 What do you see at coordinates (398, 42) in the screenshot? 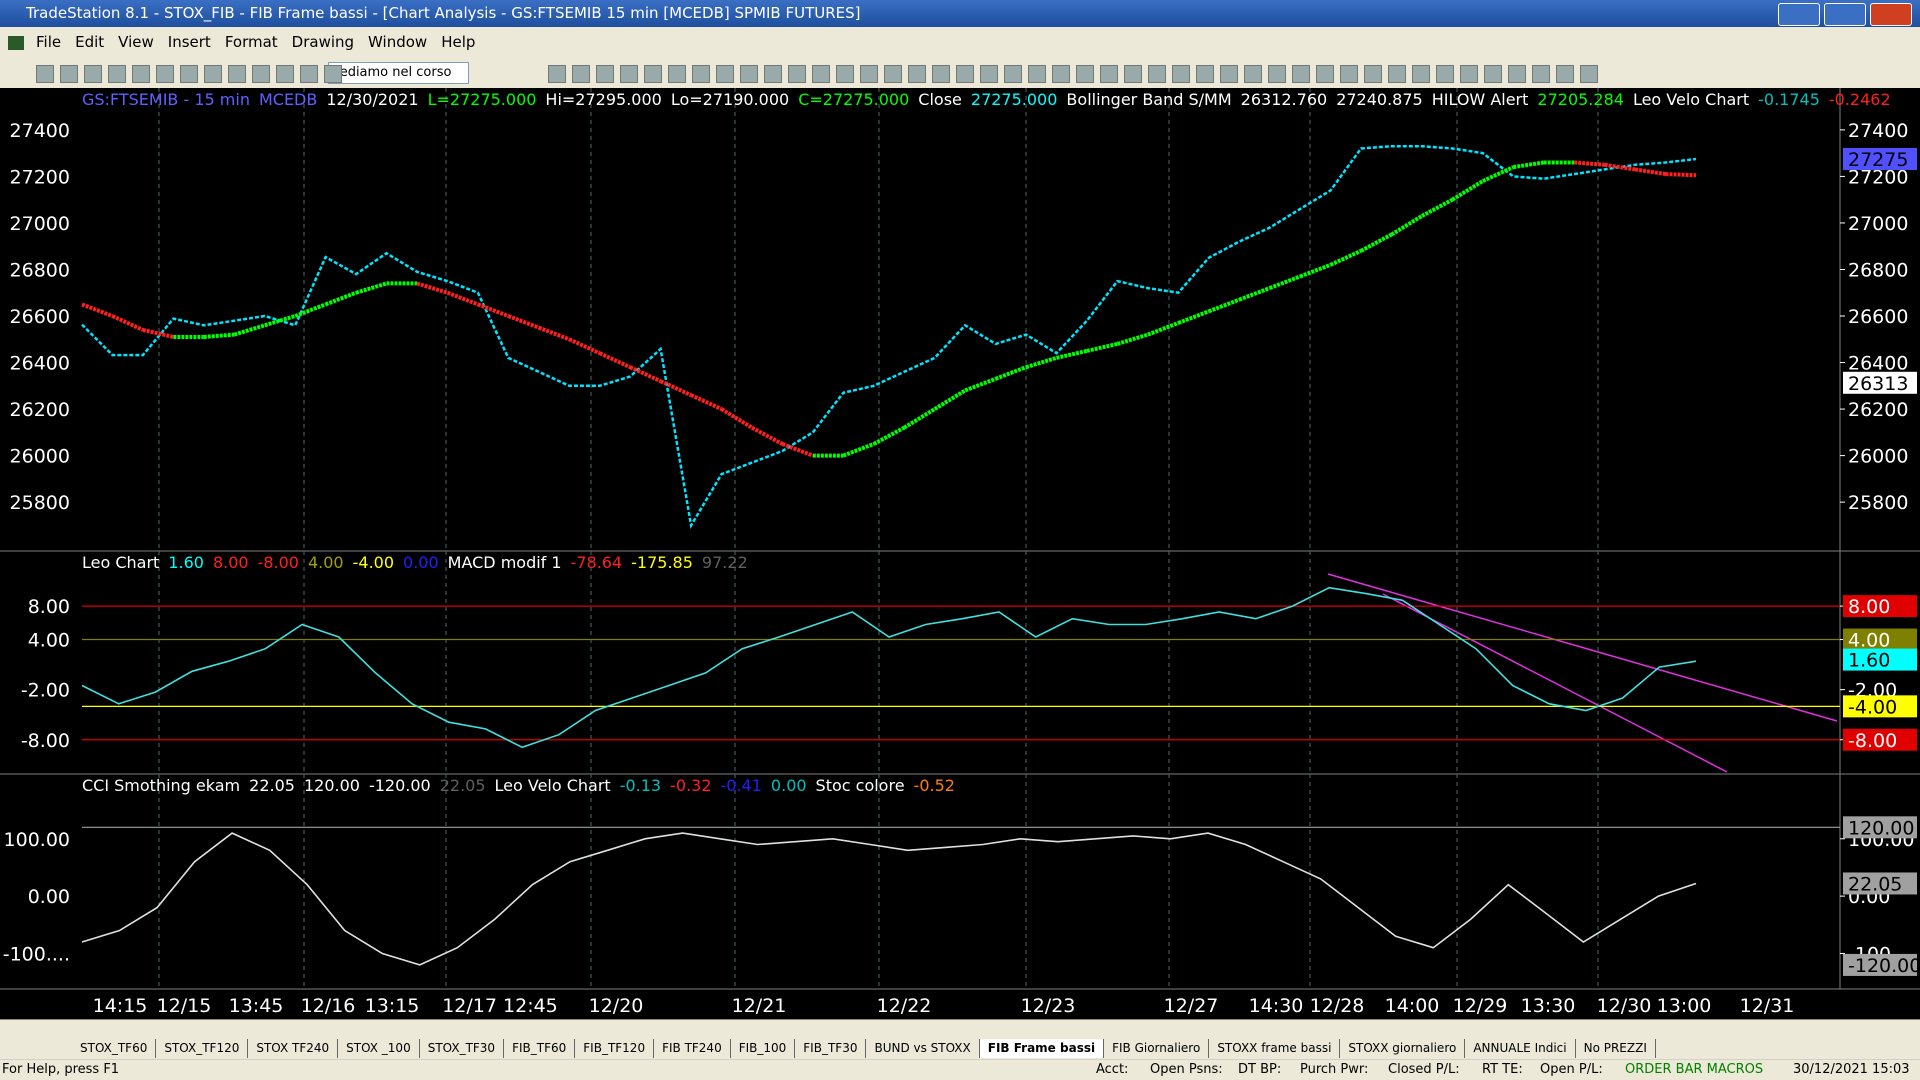
I see `menu-item: Window` at bounding box center [398, 42].